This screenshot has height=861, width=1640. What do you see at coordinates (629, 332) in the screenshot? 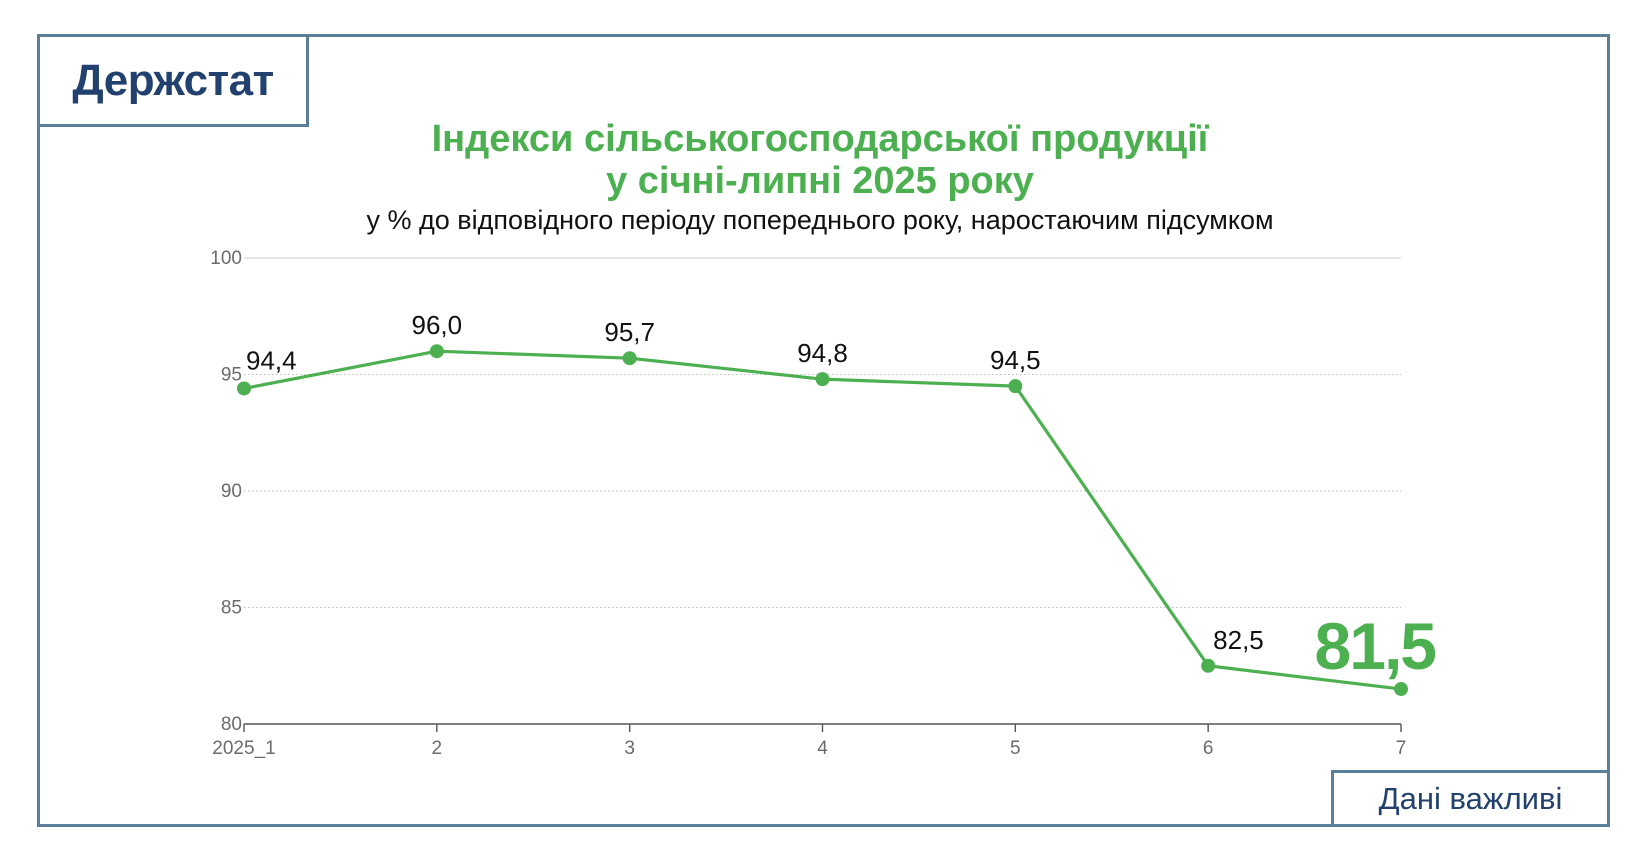
I see `data-label: 95,7` at bounding box center [629, 332].